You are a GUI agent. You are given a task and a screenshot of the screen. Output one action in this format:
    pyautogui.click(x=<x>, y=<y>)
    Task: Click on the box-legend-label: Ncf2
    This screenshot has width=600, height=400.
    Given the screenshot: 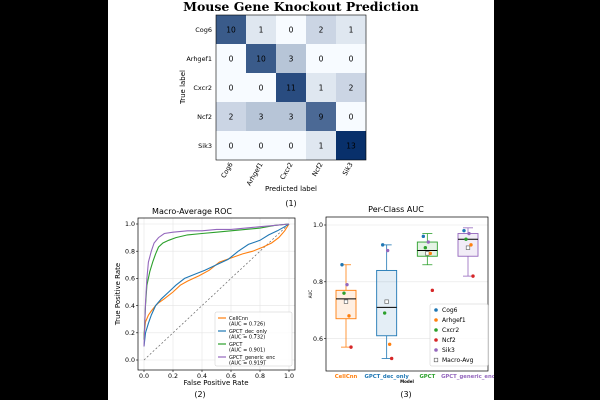 What is the action you would take?
    pyautogui.click(x=449, y=340)
    